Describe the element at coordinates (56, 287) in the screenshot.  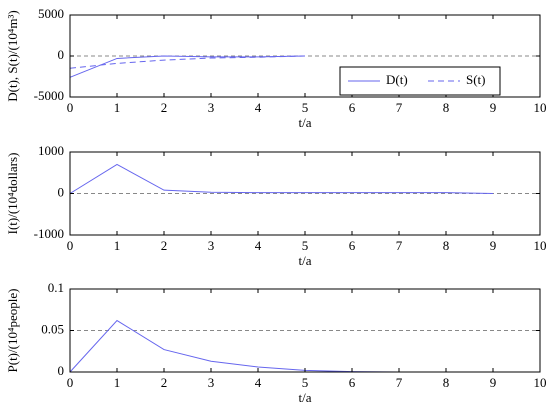
I see `y-tick-label: 0.1` at that location.